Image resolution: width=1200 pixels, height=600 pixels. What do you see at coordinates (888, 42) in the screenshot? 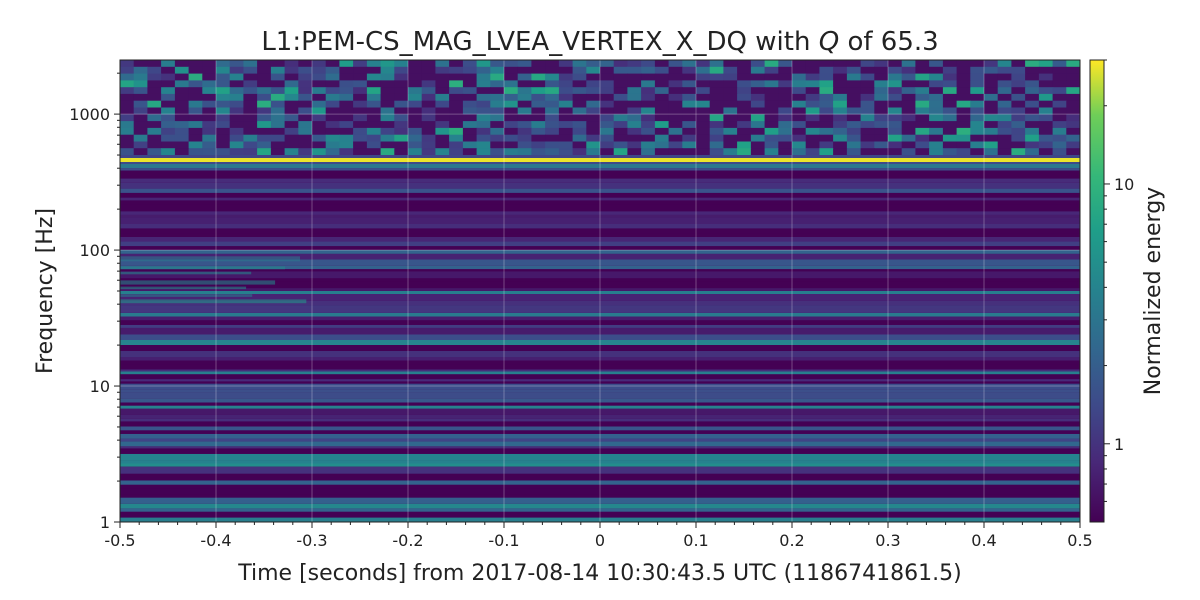
I see `title-suffix: of 65.3` at bounding box center [888, 42].